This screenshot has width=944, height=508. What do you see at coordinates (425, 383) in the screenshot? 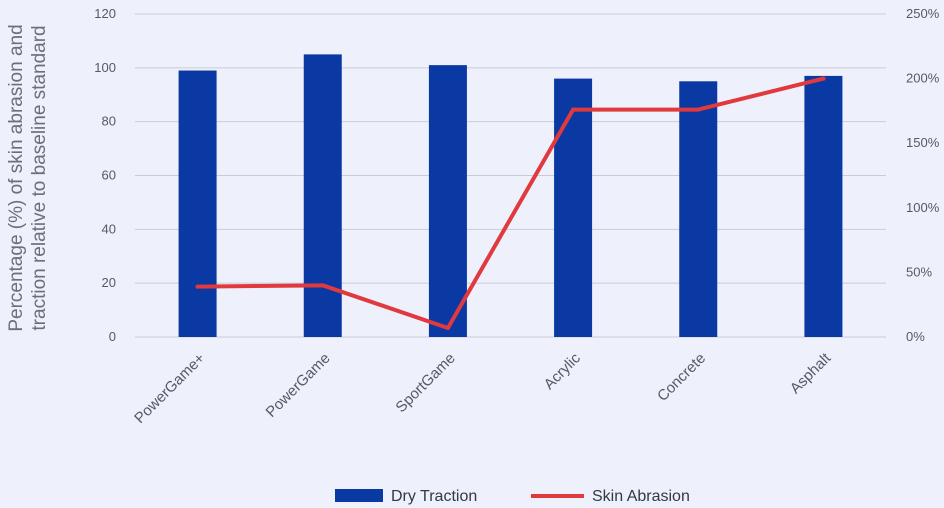
I see `category-label: SportGame` at bounding box center [425, 383].